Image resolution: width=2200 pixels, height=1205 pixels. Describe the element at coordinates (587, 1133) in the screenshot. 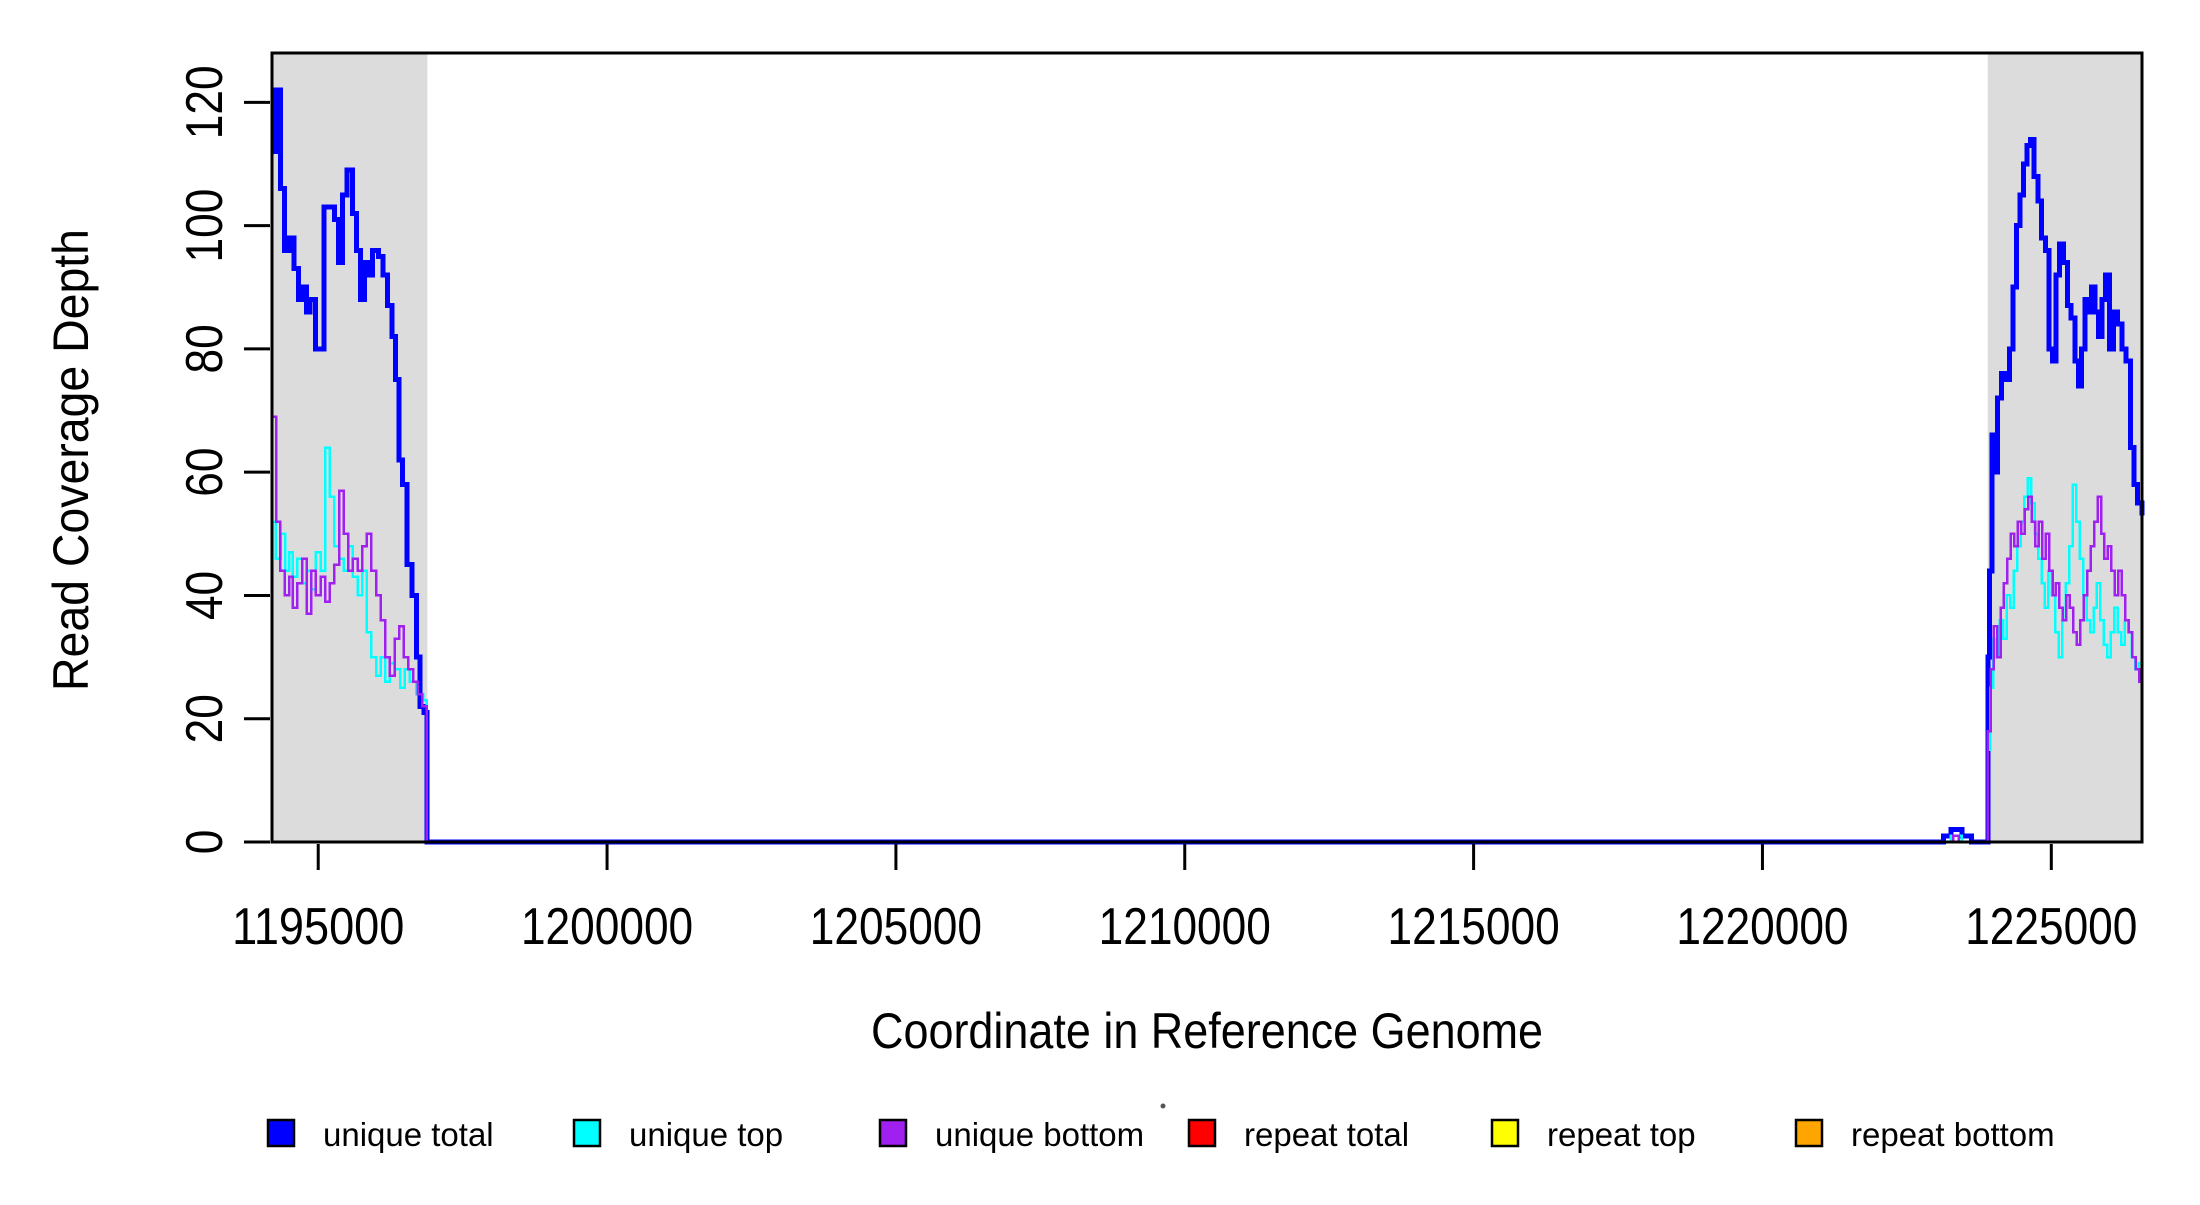

I see `legend-swatch-unique-top` at that location.